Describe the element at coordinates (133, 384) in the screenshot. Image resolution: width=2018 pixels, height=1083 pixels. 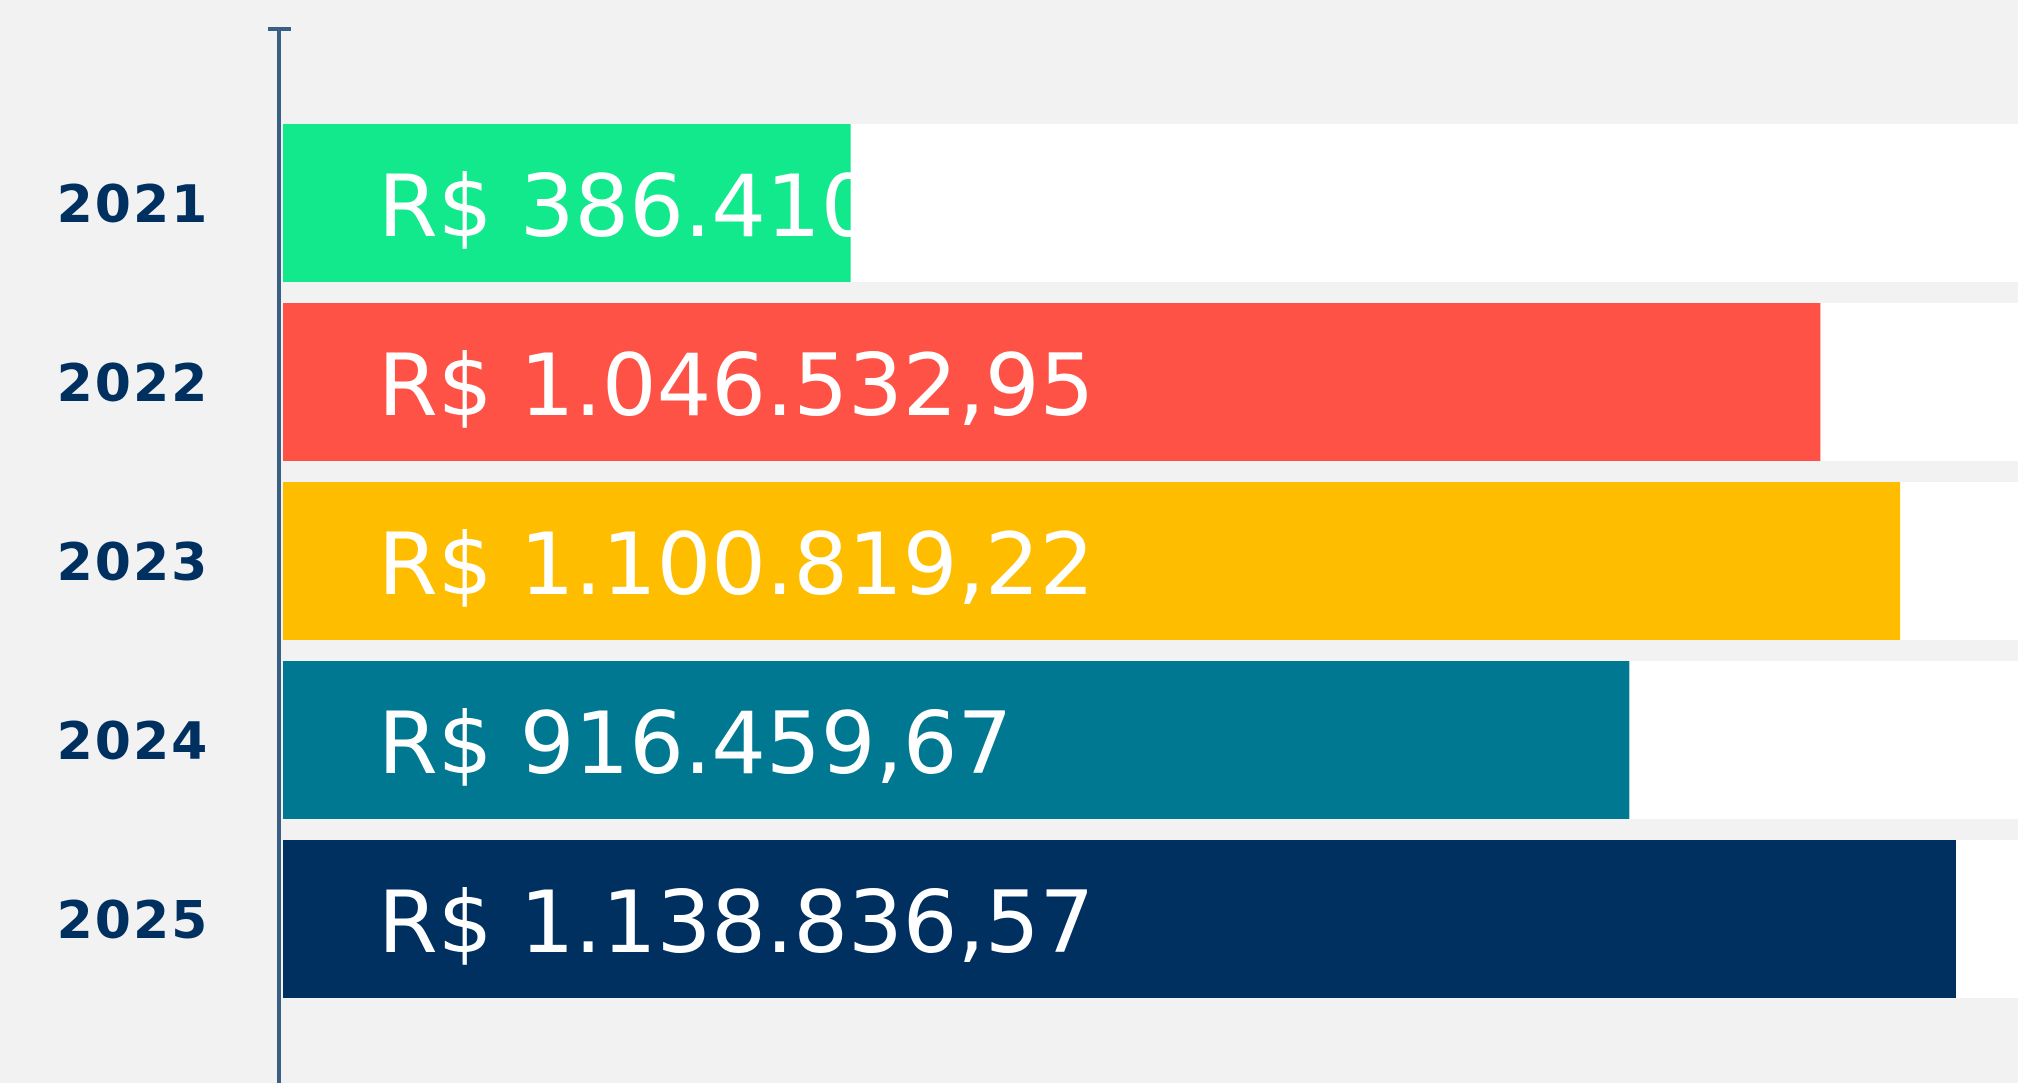
I see `category-label: 2022` at that location.